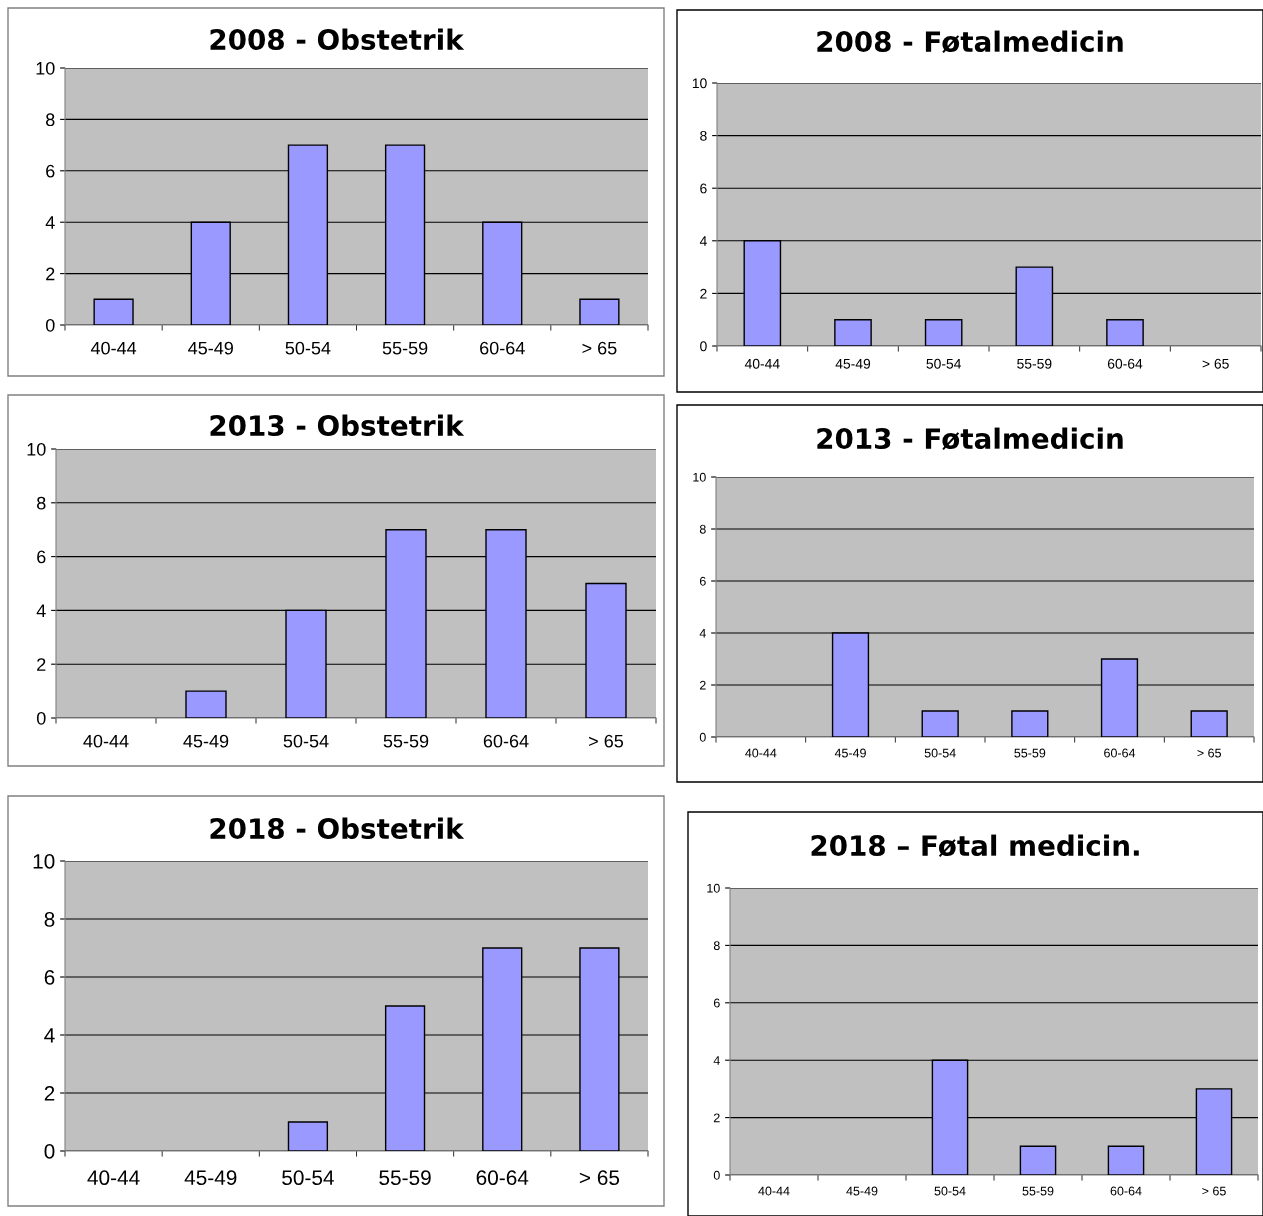 This screenshot has width=1263, height=1216. I want to click on chart-title: 2018 - Obstetrik, so click(337, 828).